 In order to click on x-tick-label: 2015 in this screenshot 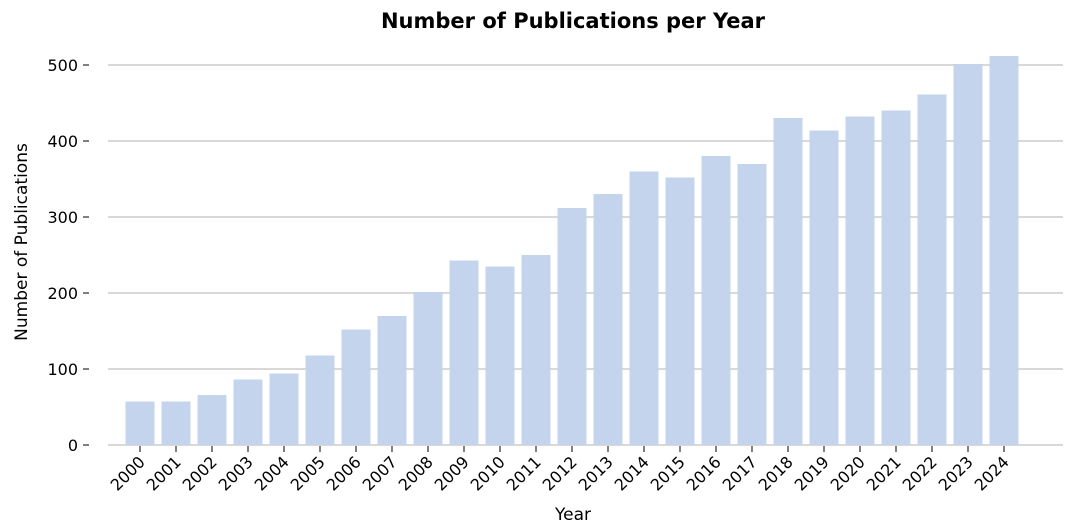, I will do `click(668, 473)`.